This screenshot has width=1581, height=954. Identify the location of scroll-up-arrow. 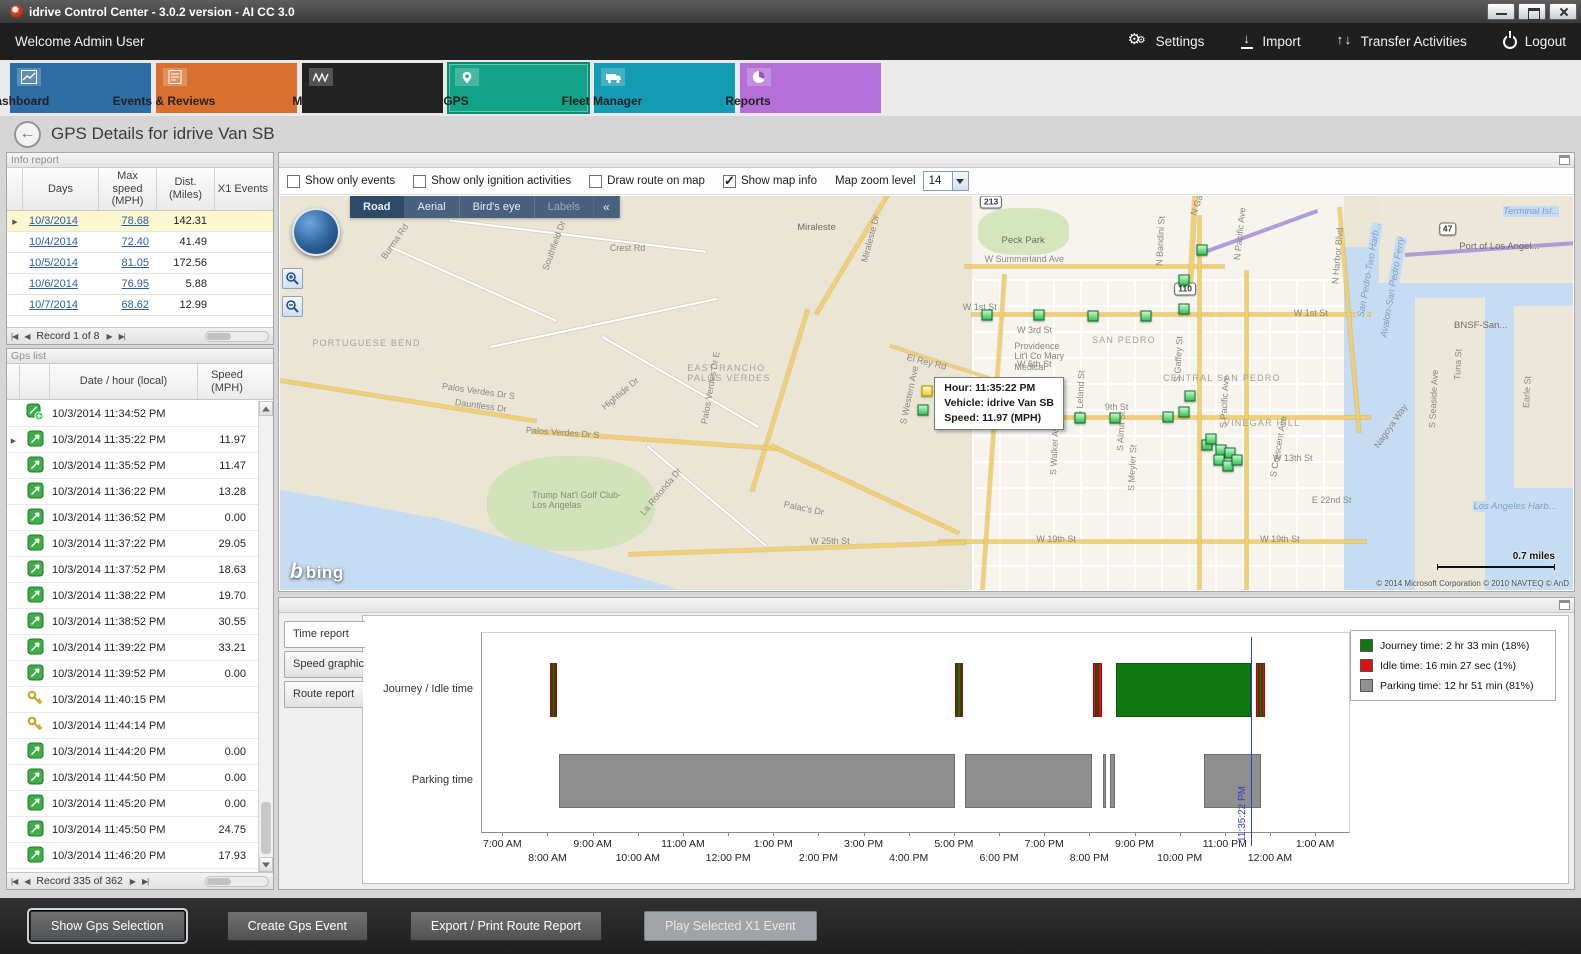
(266, 408).